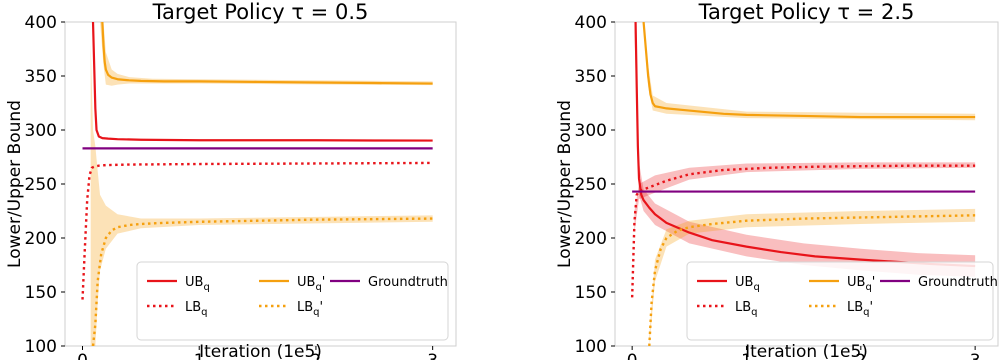 This screenshot has height=360, width=999. Describe the element at coordinates (806, 12) in the screenshot. I see `chart-title: Target Policy τ = 2.5` at that location.